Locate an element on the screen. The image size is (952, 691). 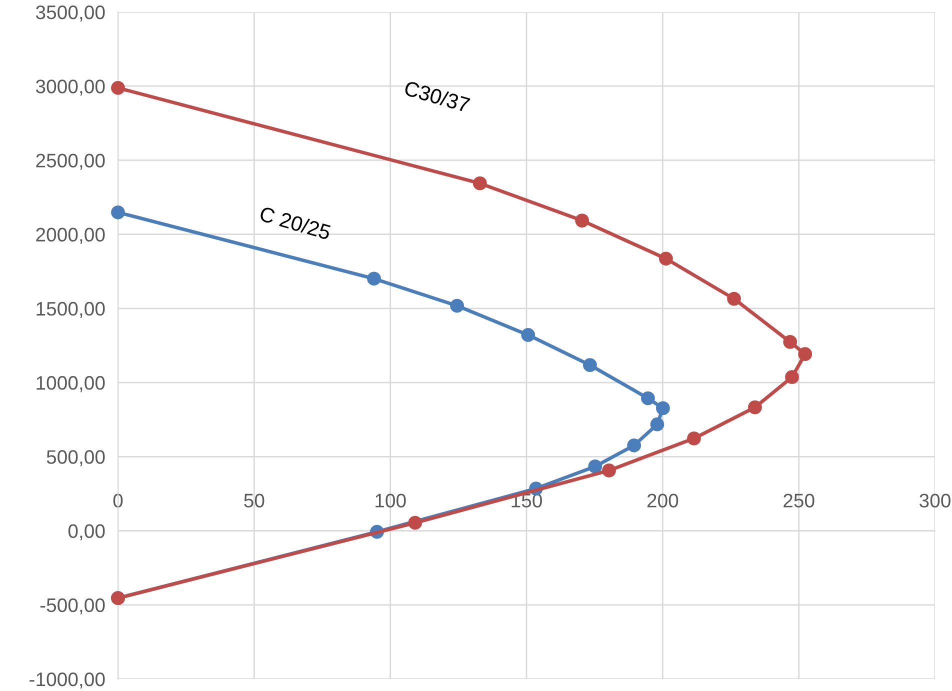
y-tick-label: 1500,00 is located at coordinates (70, 310).